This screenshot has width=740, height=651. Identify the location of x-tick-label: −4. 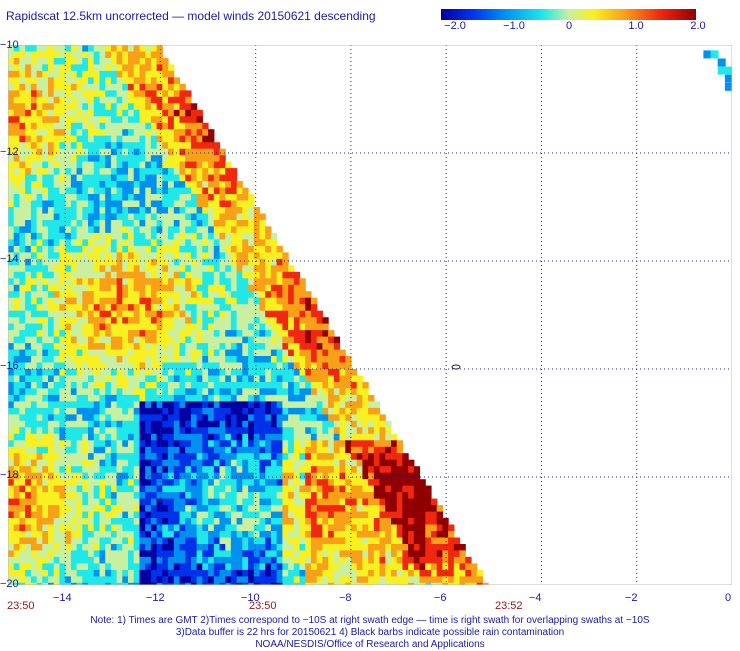
(535, 598).